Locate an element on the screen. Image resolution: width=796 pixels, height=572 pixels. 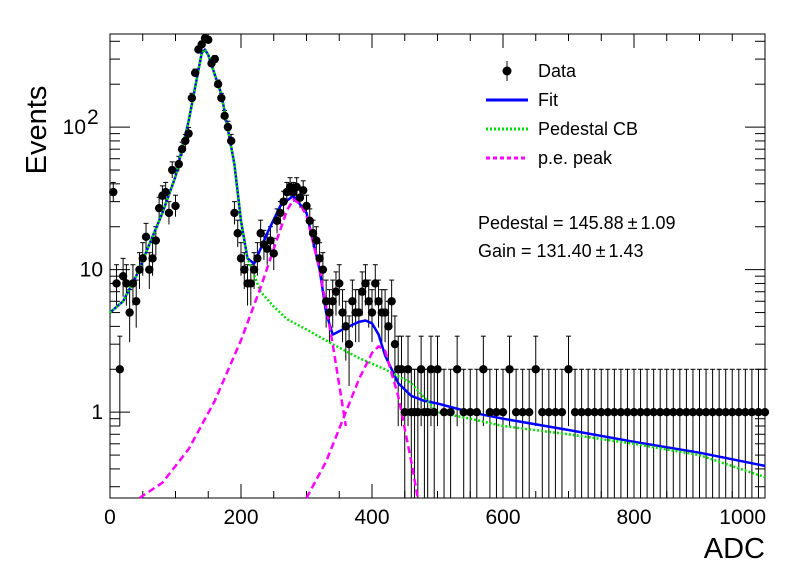
x-tick-label: 800 is located at coordinates (633, 517).